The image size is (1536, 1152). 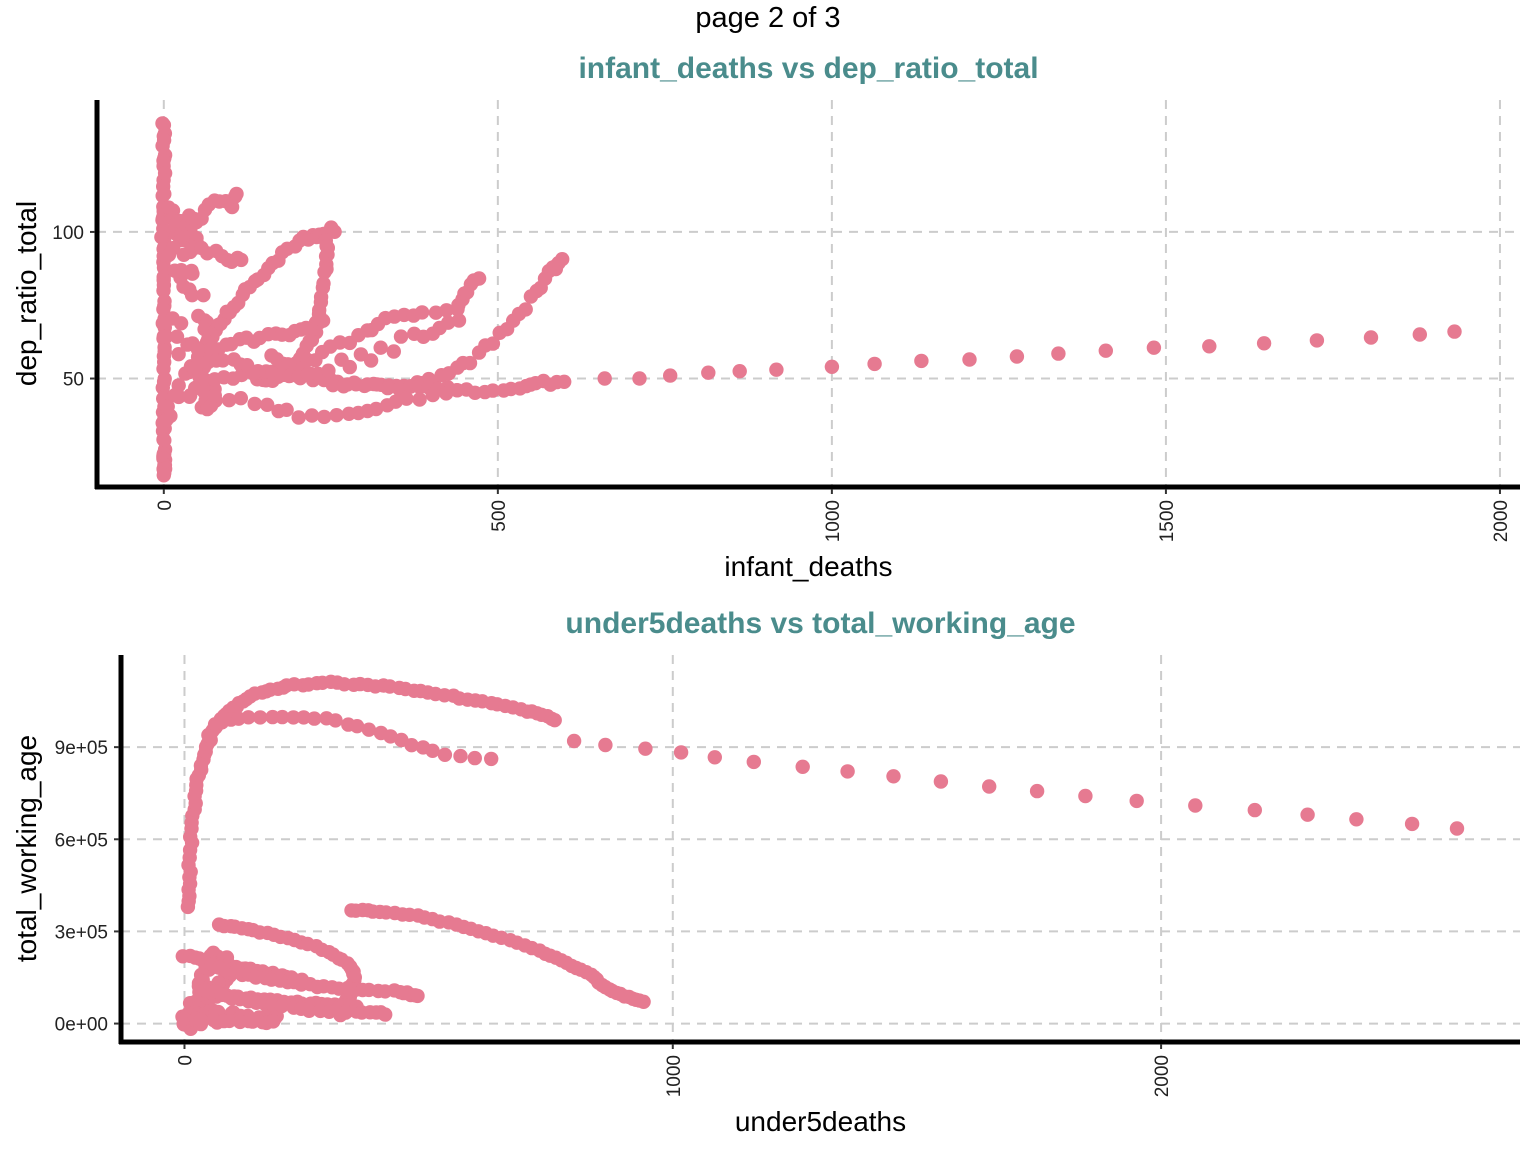 What do you see at coordinates (820, 1121) in the screenshot?
I see `x-axis-title: under5deaths` at bounding box center [820, 1121].